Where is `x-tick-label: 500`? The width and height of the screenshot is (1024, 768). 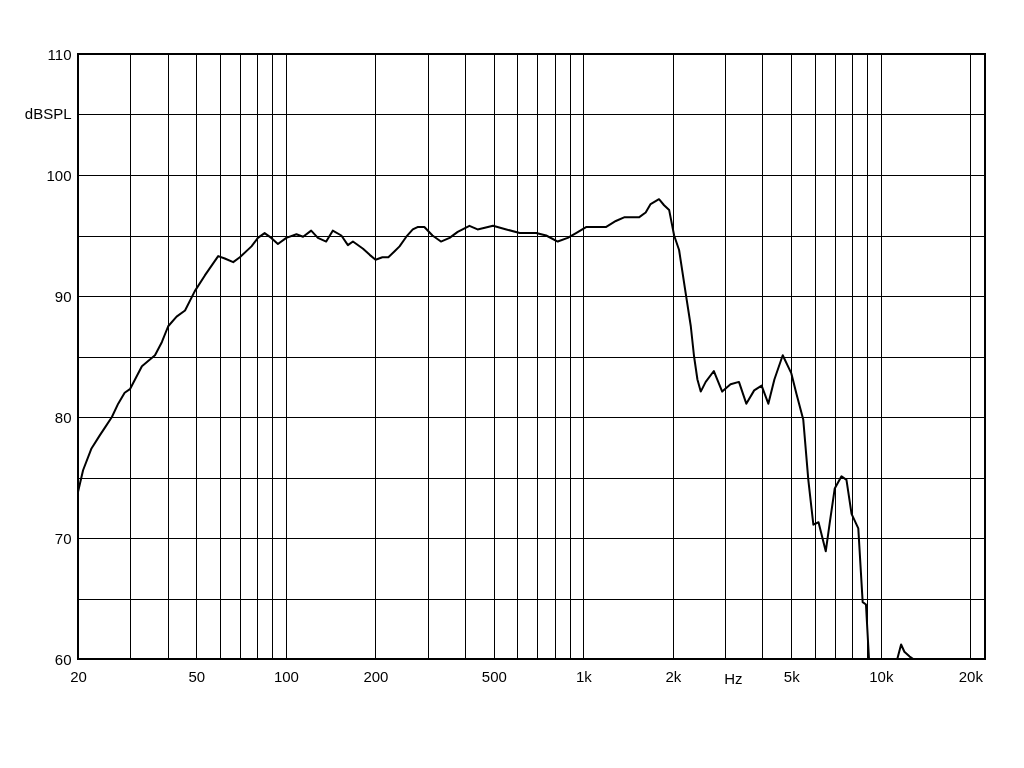
x-tick-label: 500 is located at coordinates (494, 676).